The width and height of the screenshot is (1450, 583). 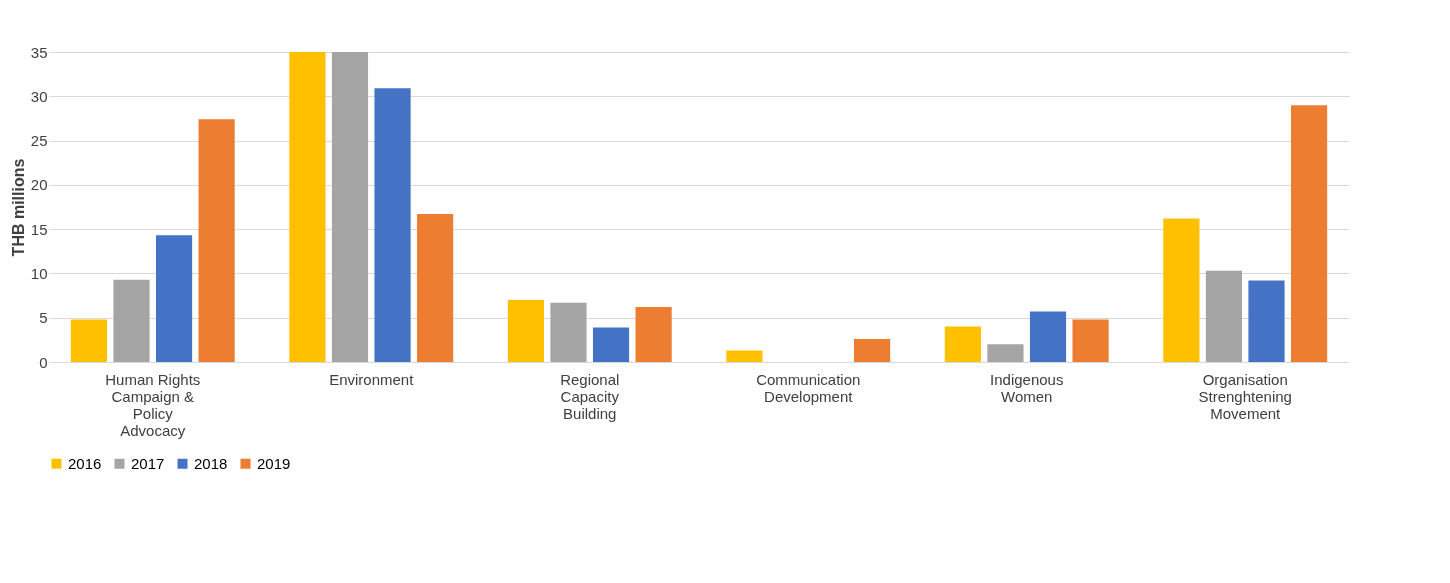 What do you see at coordinates (590, 396) in the screenshot?
I see `x-tick-label: Regional Capacity Building` at bounding box center [590, 396].